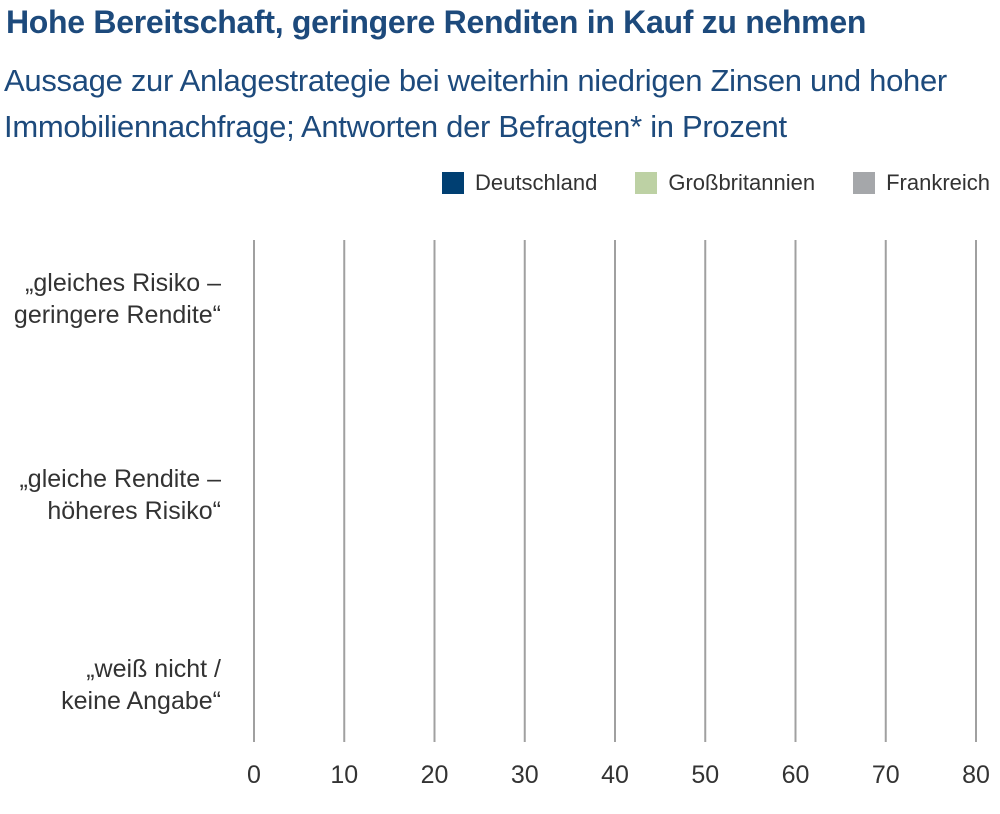 This screenshot has height=814, width=1000. Describe the element at coordinates (976, 775) in the screenshot. I see `tick-label-80: 80` at that location.